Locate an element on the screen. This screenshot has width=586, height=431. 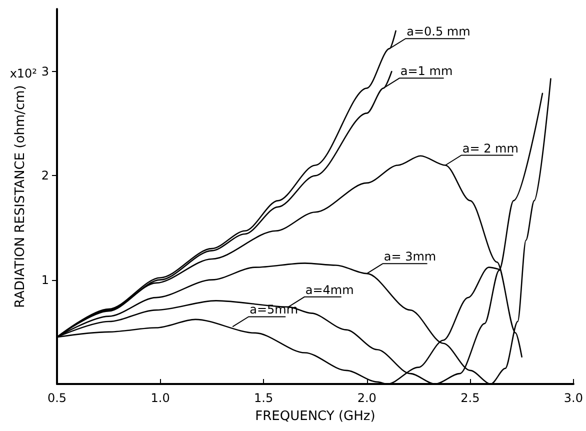
y-axis-title: RADIATION RESISTANCE (ohm/cm) is located at coordinates (20, 196).